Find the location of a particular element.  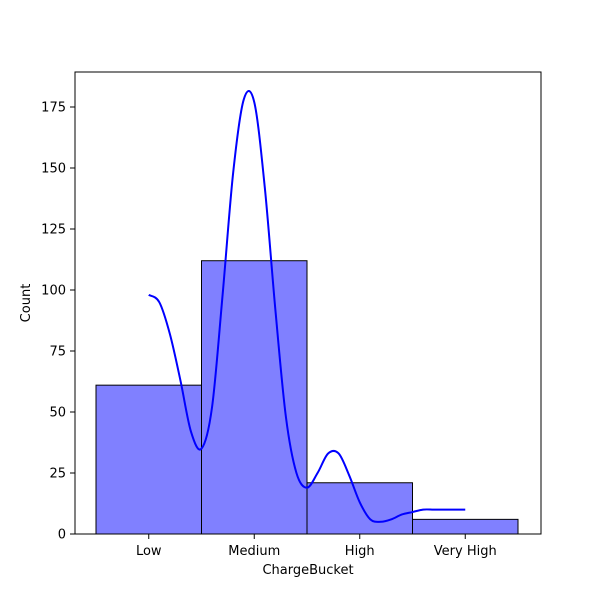

y-tick-label: 125 is located at coordinates (53, 230).